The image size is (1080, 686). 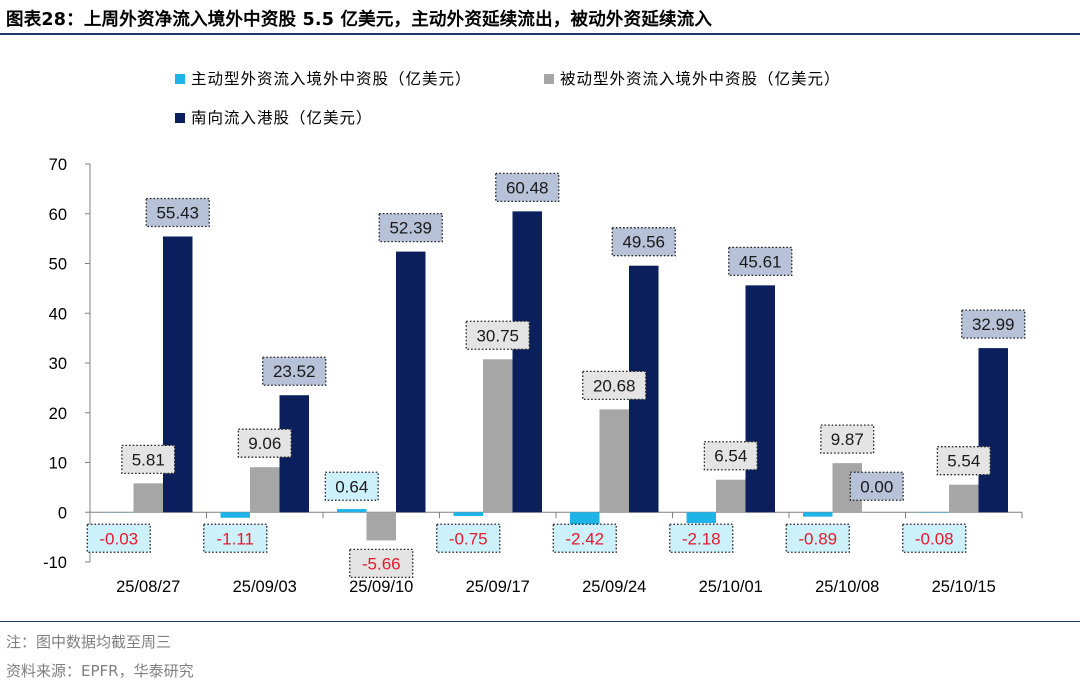 What do you see at coordinates (731, 587) in the screenshot?
I see `x-category-label: 25/10/01` at bounding box center [731, 587].